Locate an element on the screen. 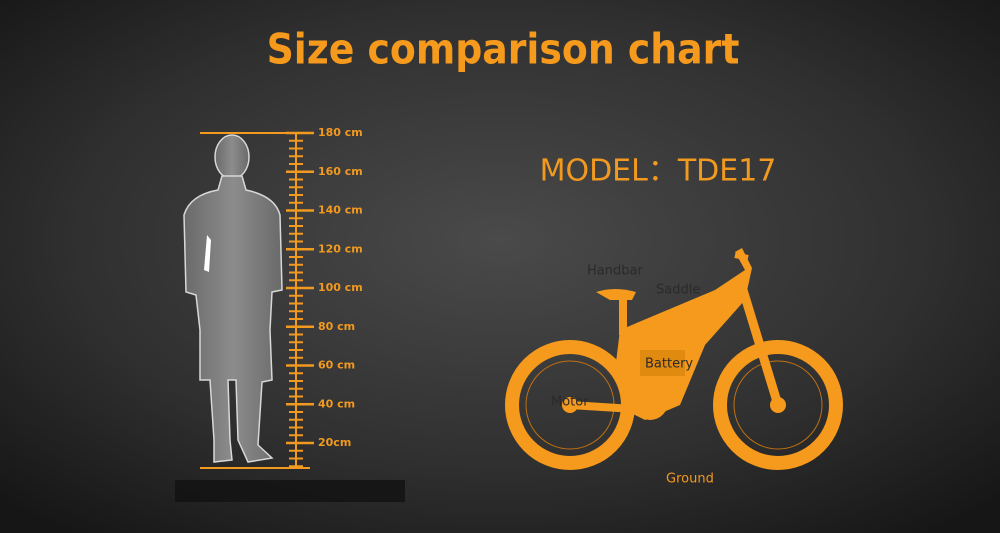  part-label: Motor is located at coordinates (570, 402).